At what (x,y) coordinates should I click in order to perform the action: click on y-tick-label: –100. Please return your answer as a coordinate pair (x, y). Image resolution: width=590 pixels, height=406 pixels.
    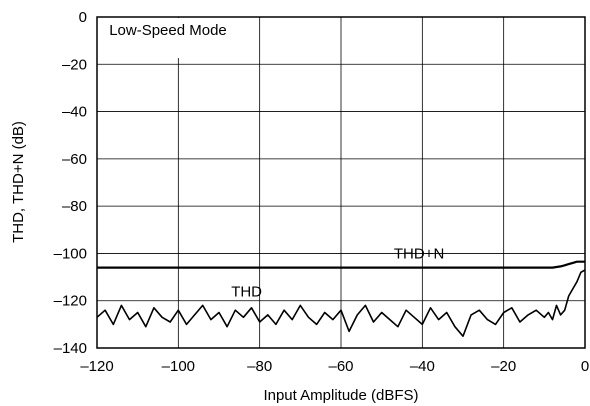
    Looking at the image, I should click on (70, 253).